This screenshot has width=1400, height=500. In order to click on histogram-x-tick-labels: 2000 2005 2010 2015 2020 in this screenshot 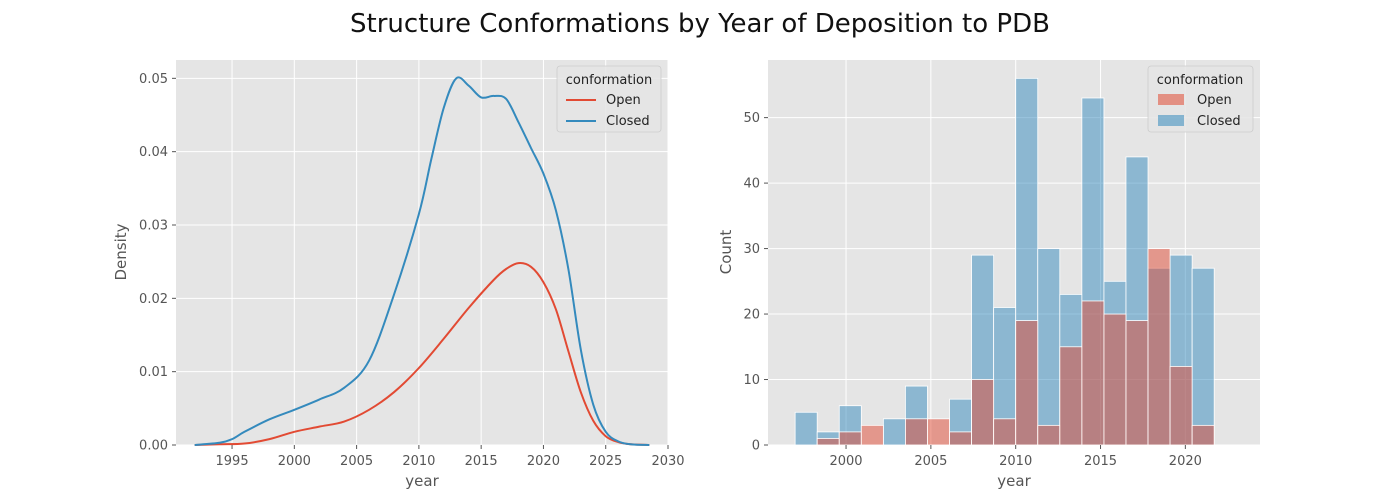, I will do `click(1015, 457)`.